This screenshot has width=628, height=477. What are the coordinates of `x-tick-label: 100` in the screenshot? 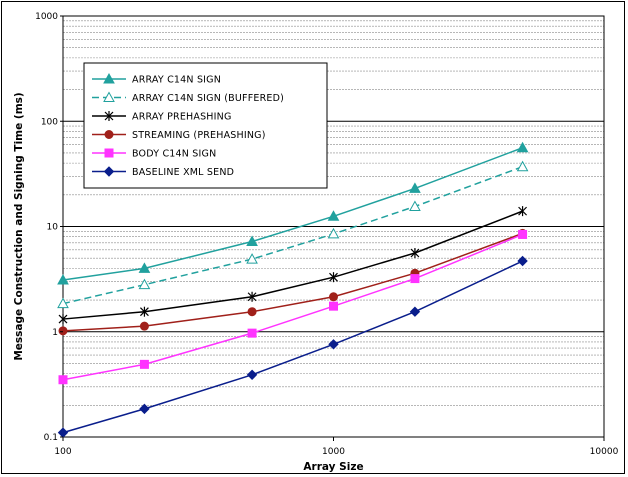 It's located at (62, 452).